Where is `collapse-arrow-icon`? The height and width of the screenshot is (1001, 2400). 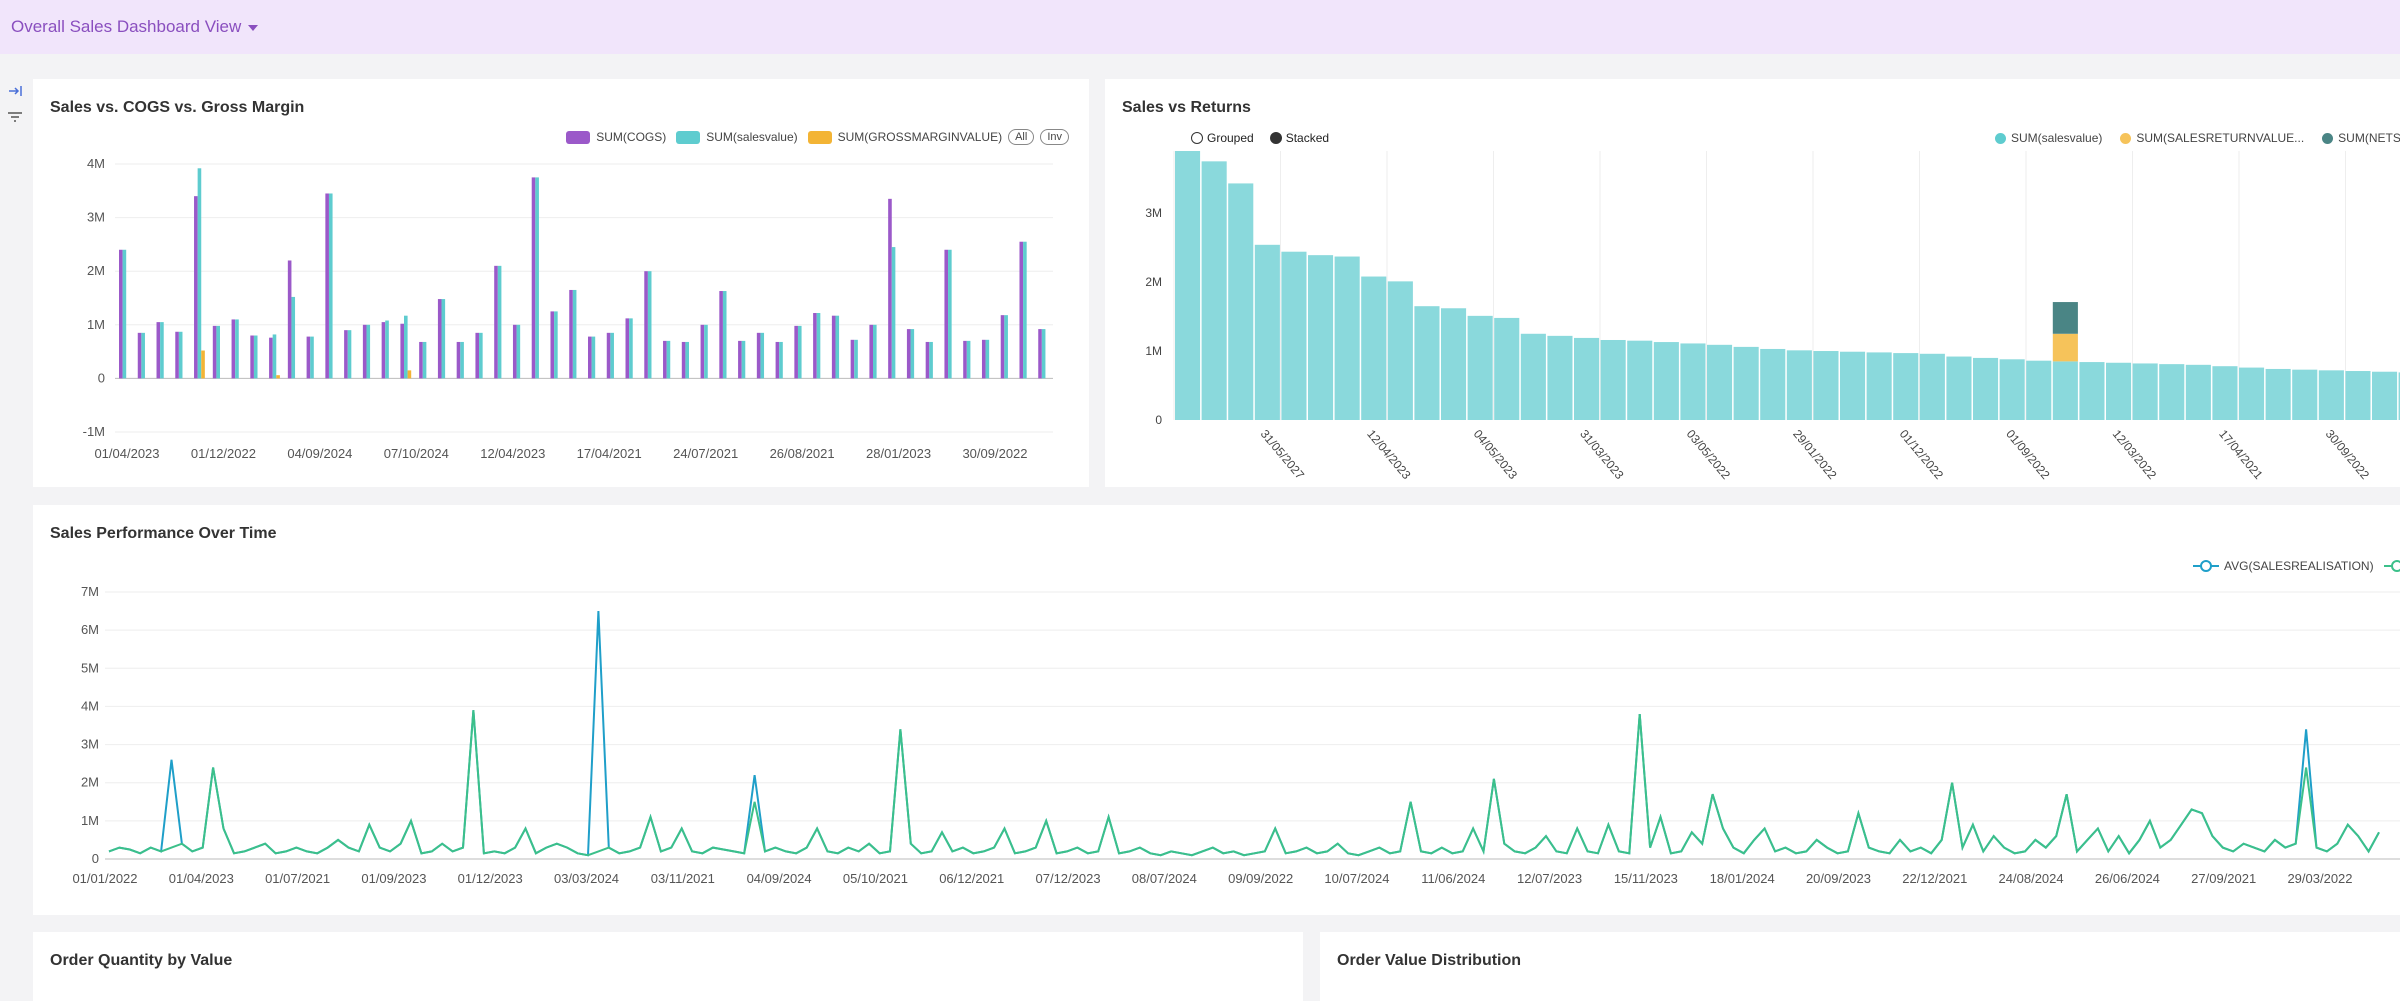 collapse-arrow-icon is located at coordinates (15, 91).